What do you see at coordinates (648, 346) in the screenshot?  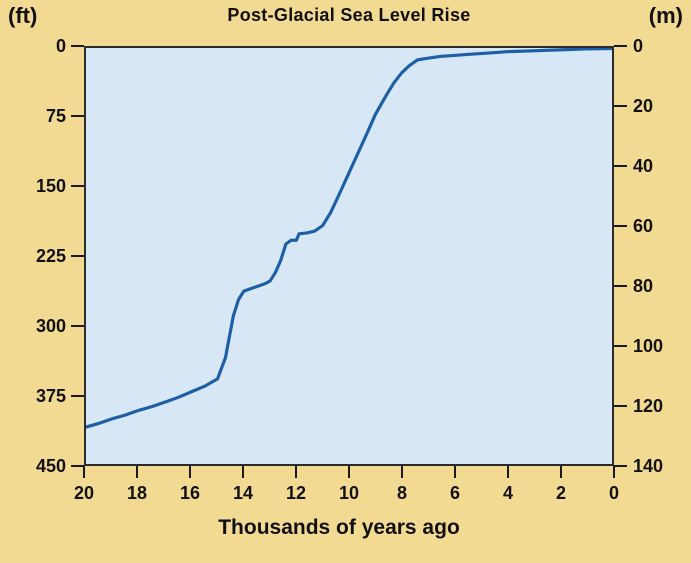 I see `right-tick-label: 100` at bounding box center [648, 346].